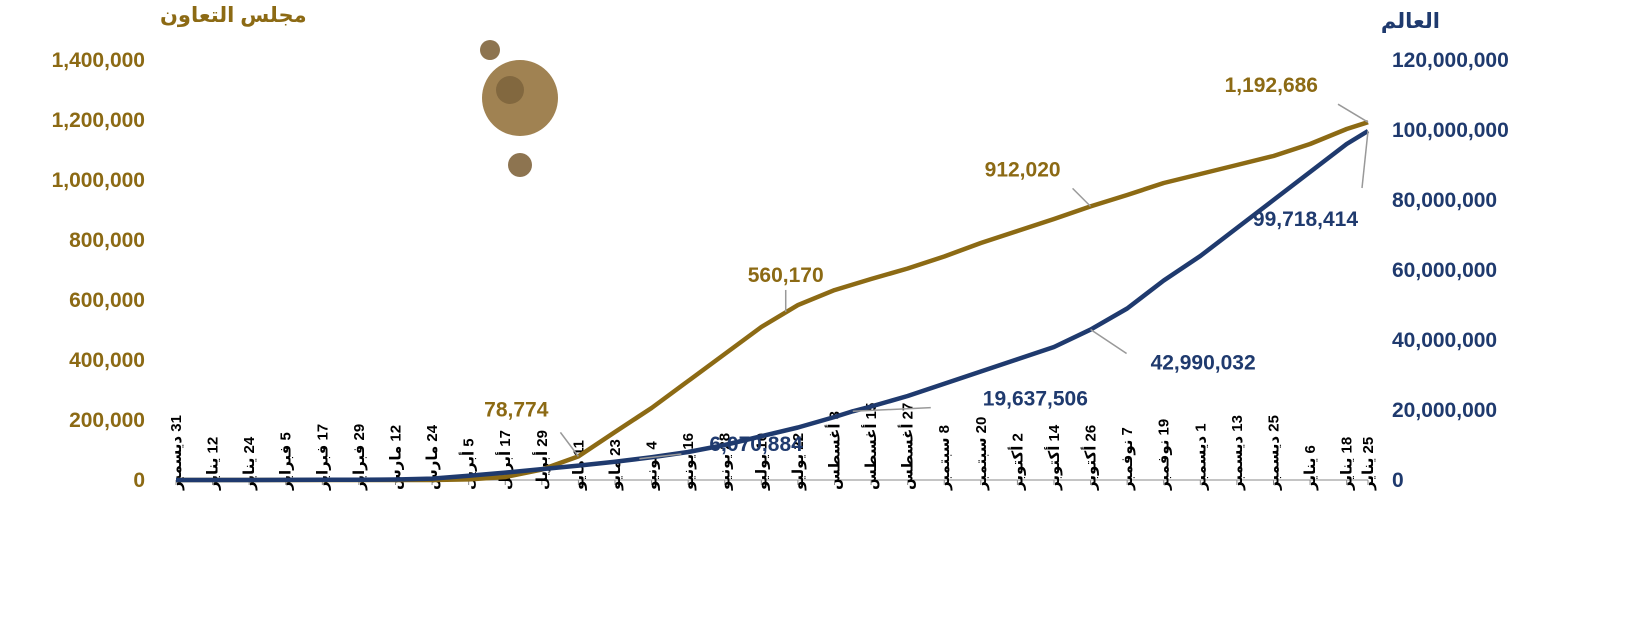 This screenshot has width=1649, height=626. I want to click on data-label: 78,774, so click(516, 409).